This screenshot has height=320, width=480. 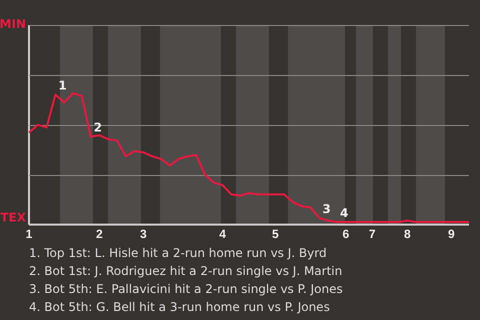 I want to click on x-tick-label: 2, so click(x=100, y=234).